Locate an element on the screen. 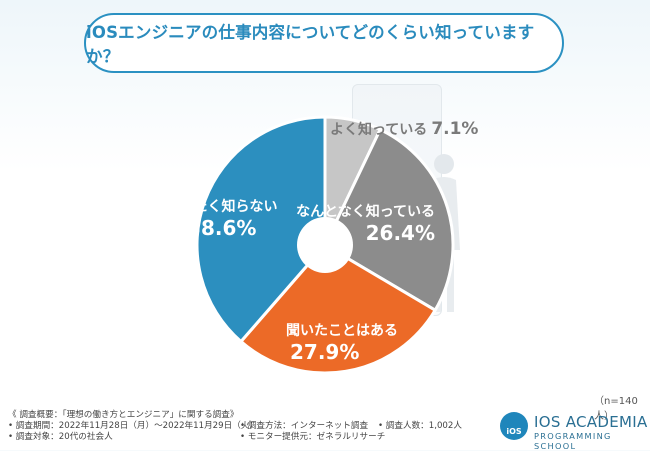 The height and width of the screenshot is (451, 650). survey-period: • 調査期間：2022年11月28日（月）～2022年11月29日（火） is located at coordinates (133, 426).